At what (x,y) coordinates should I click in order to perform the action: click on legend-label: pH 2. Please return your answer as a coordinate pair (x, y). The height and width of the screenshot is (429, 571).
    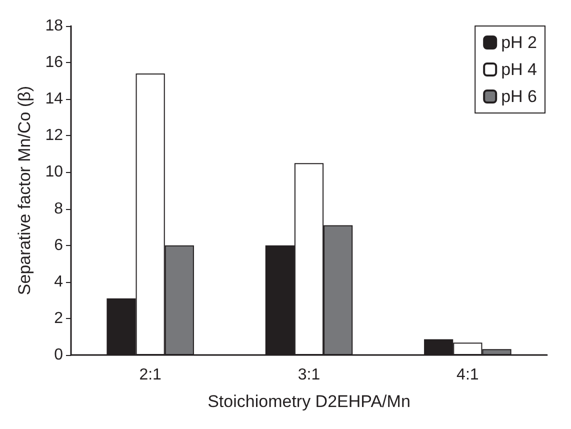
    Looking at the image, I should click on (519, 42).